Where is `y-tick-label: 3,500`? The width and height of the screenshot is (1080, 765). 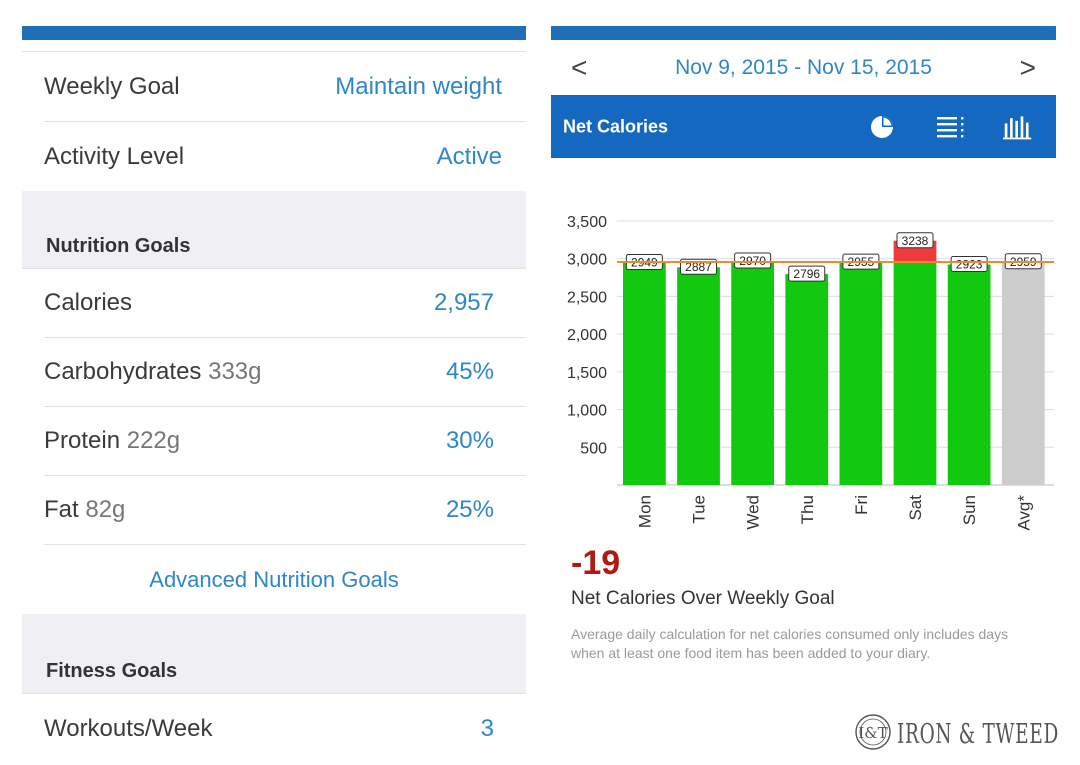 y-tick-label: 3,500 is located at coordinates (587, 222).